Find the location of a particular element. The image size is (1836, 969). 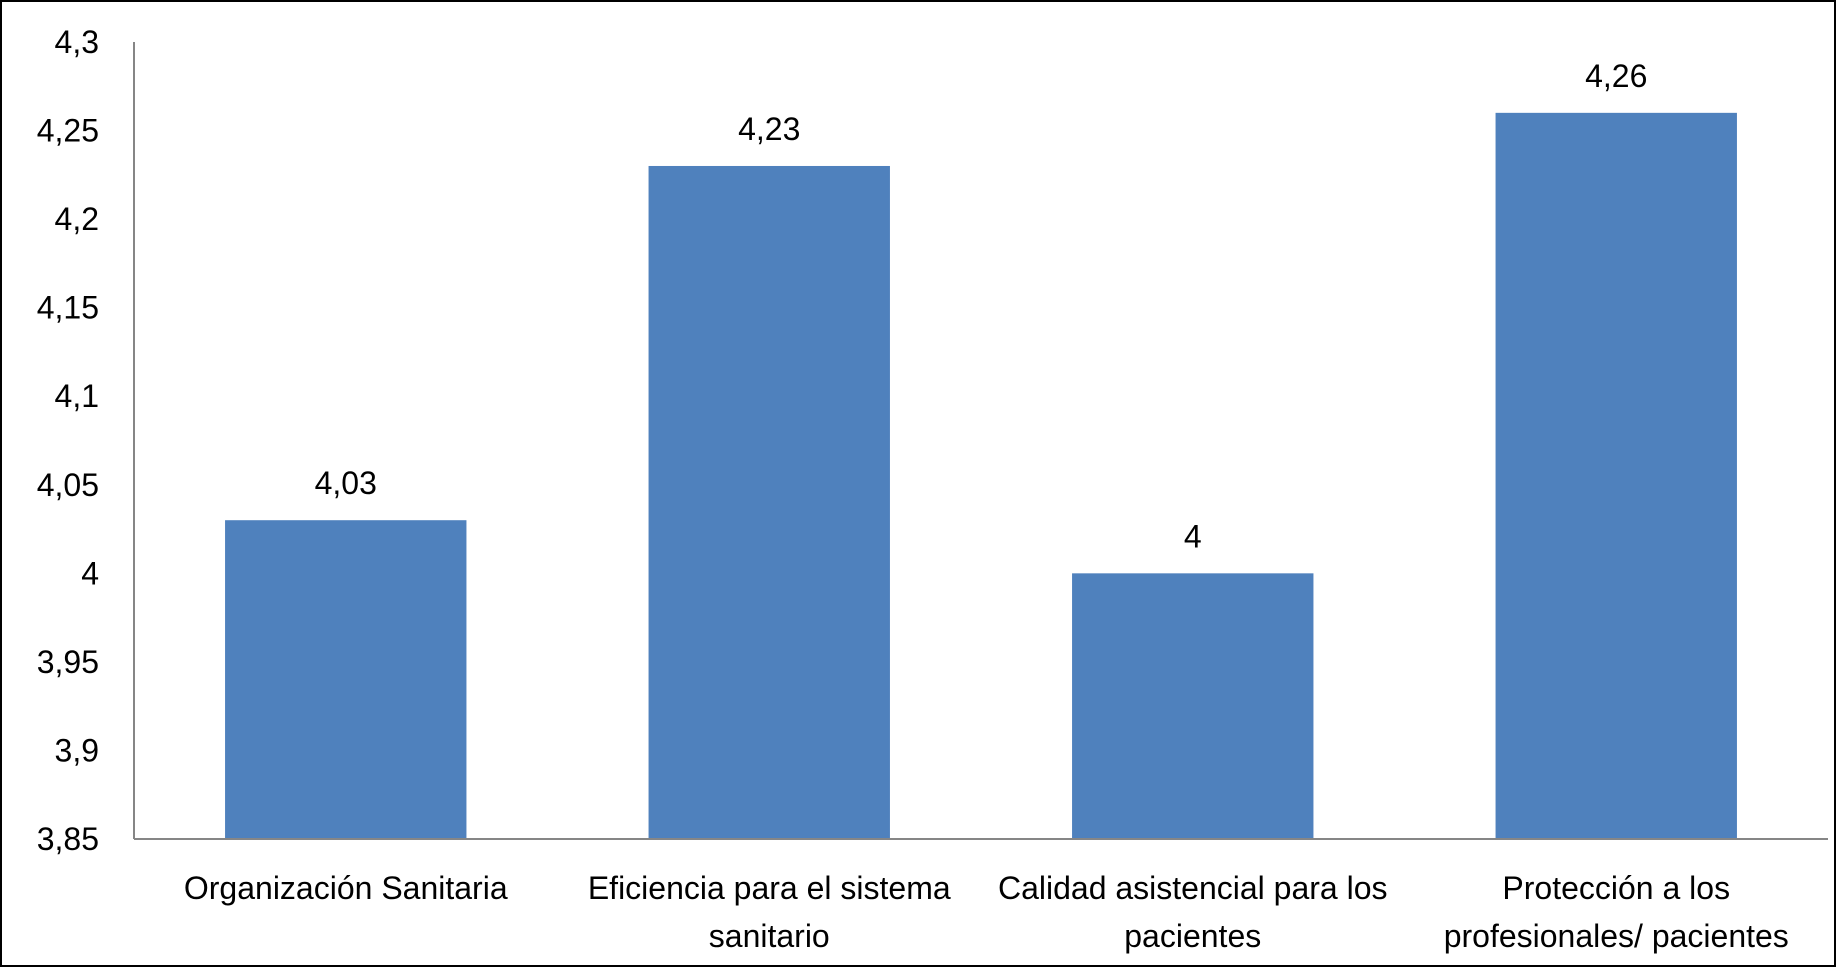

y-tick-label: 4,1 is located at coordinates (77, 396).